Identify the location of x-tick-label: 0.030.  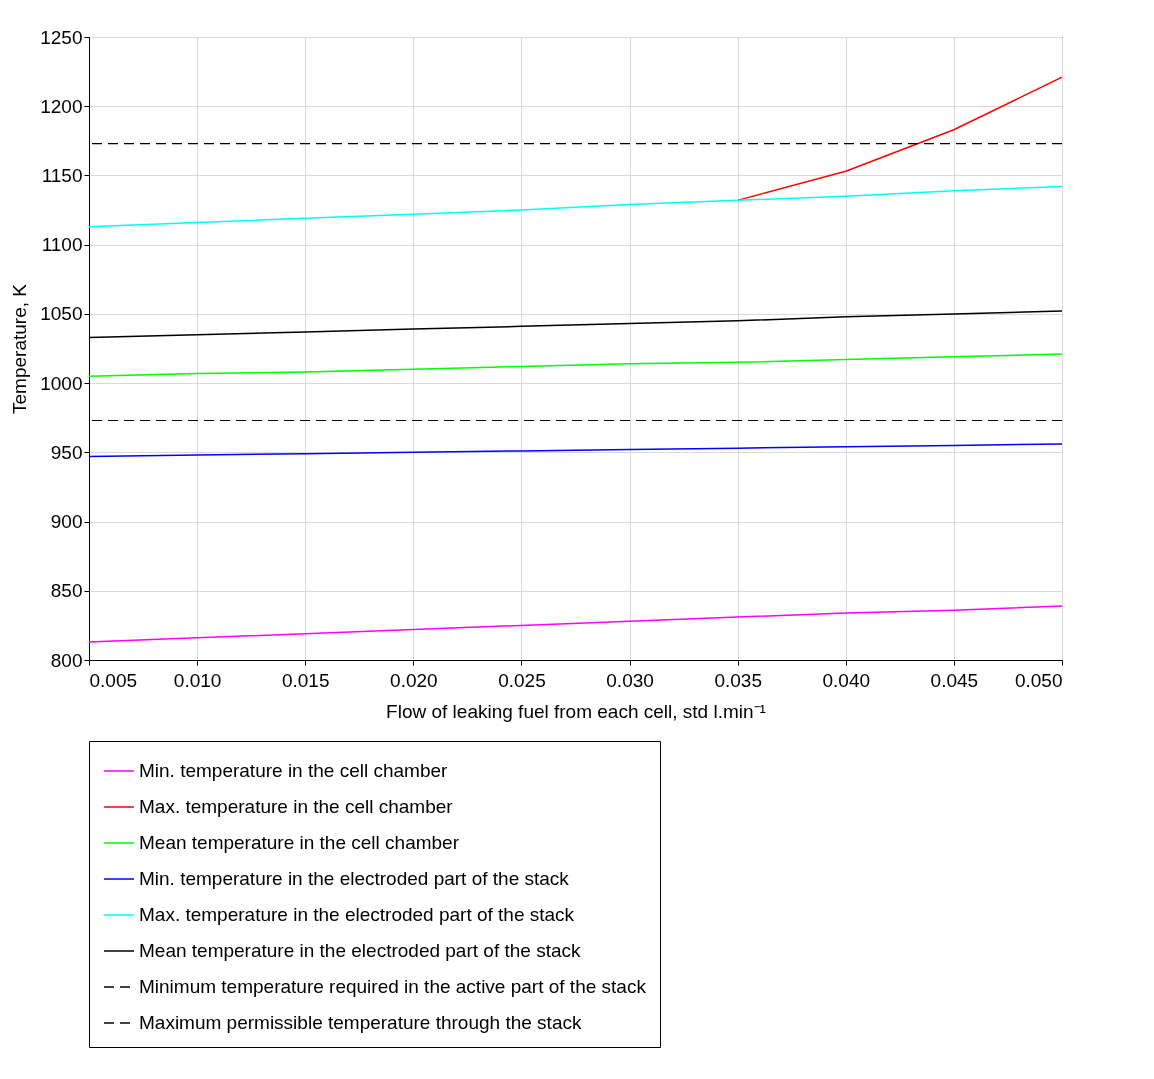
(630, 680).